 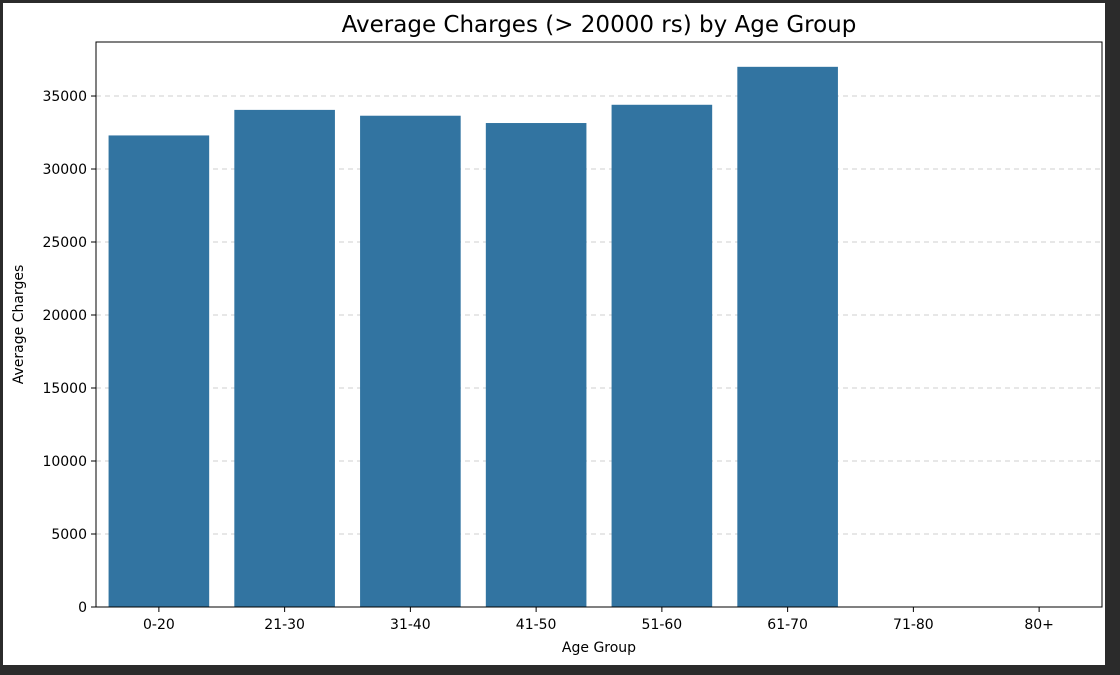 What do you see at coordinates (536, 625) in the screenshot?
I see `x-tick-label: 41-50` at bounding box center [536, 625].